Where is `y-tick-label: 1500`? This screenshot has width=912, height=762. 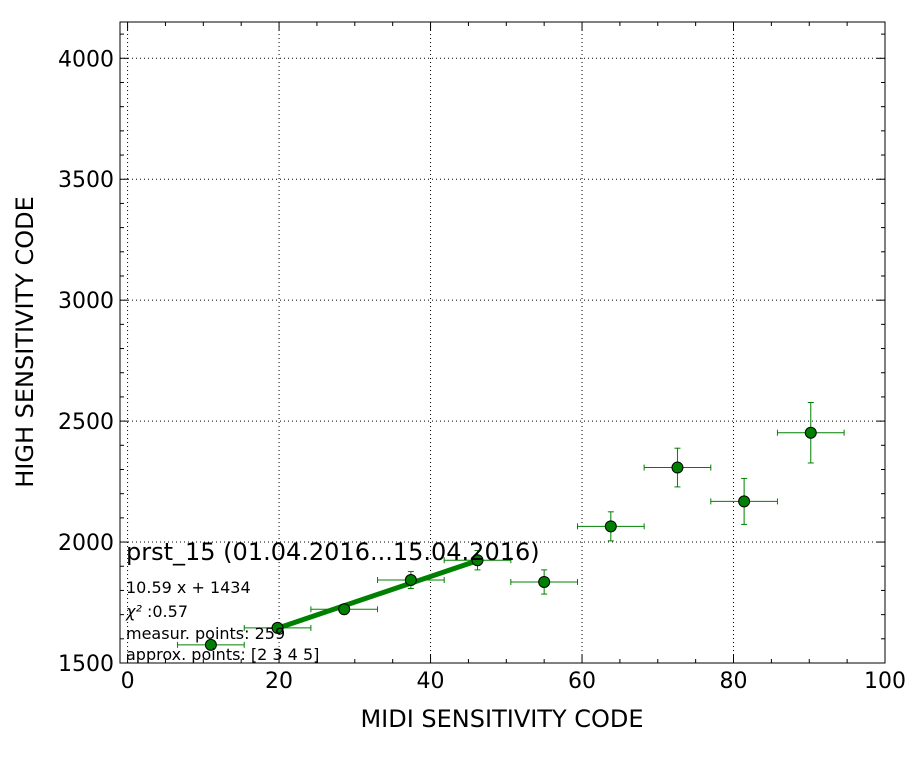 y-tick-label: 1500 is located at coordinates (86, 664).